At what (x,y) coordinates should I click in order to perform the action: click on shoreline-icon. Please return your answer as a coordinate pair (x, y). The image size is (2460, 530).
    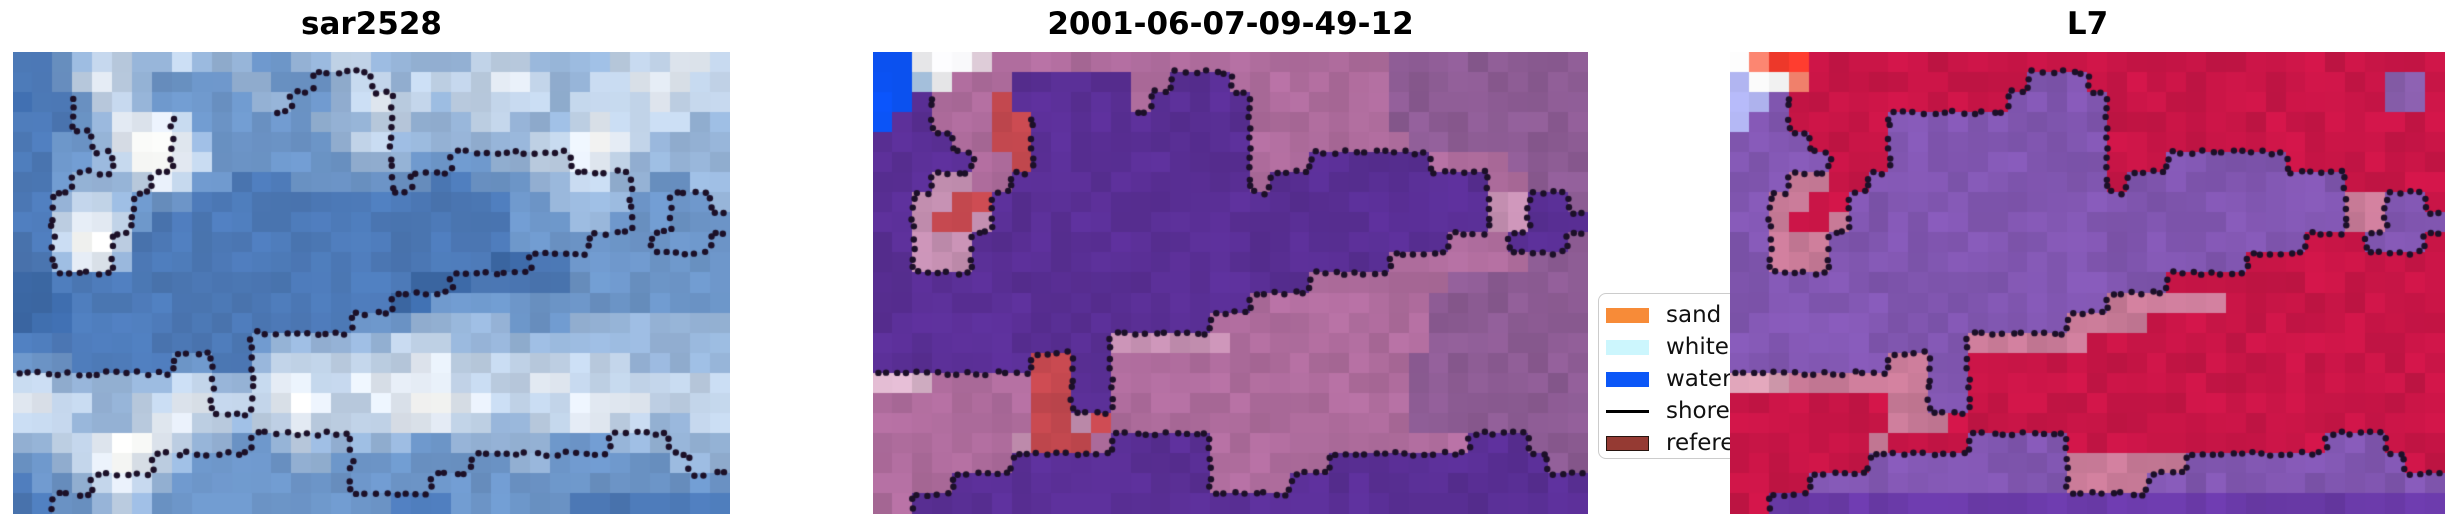
    Looking at the image, I should click on (1627, 411).